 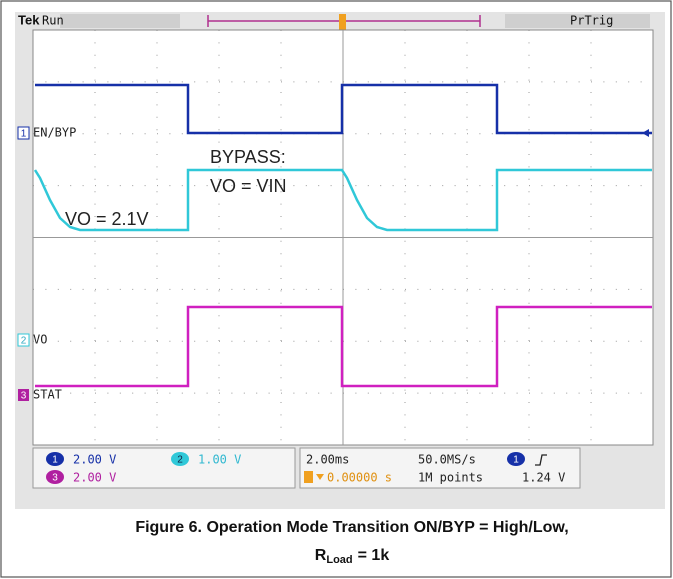 What do you see at coordinates (342, 200) in the screenshot?
I see `ch2-trace` at bounding box center [342, 200].